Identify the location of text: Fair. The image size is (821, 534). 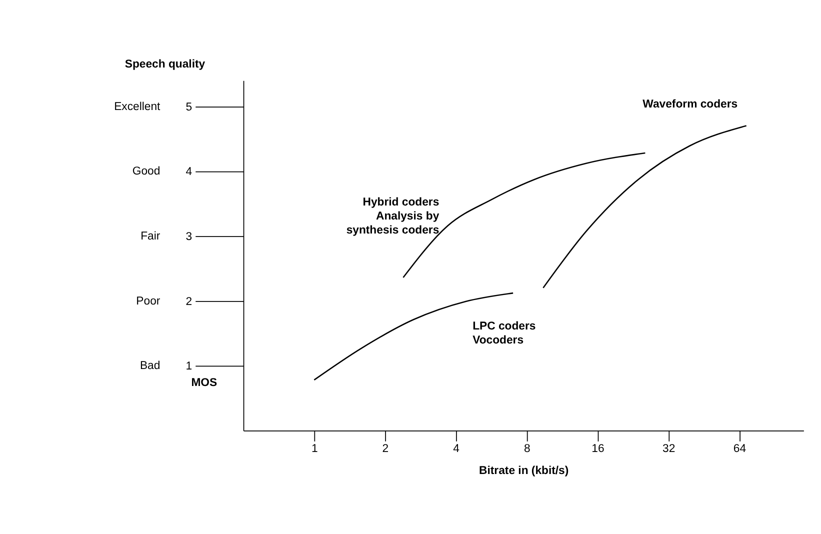
(150, 236).